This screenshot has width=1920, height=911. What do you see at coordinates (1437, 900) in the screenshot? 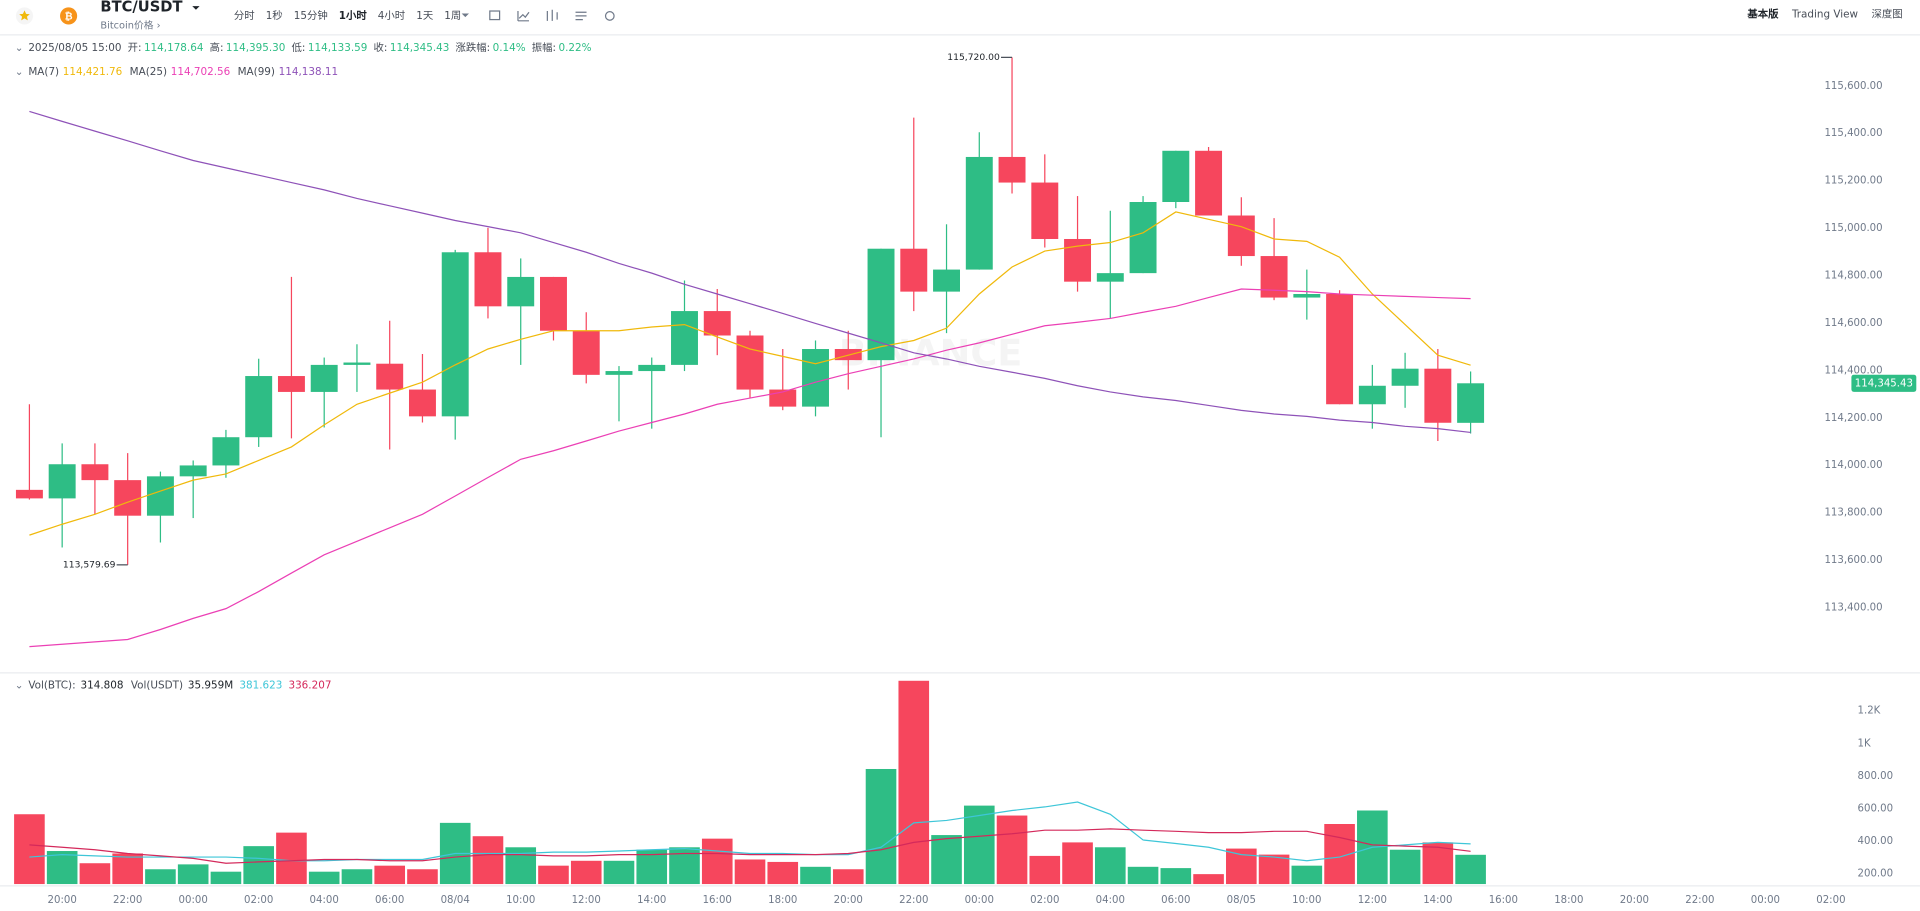
I see `x-tick-label: 14:00` at bounding box center [1437, 900].